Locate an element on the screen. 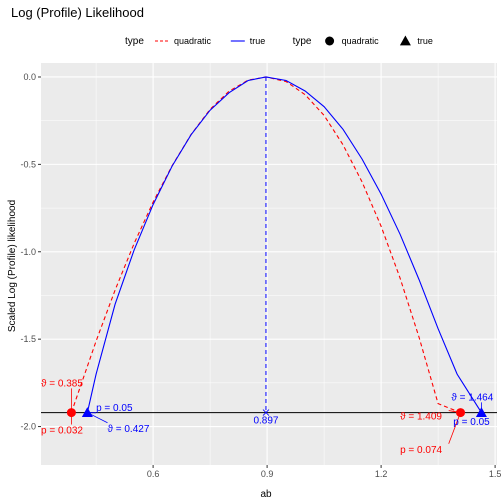 The image size is (504, 504). y-tick-label: -1.0 is located at coordinates (28, 252).